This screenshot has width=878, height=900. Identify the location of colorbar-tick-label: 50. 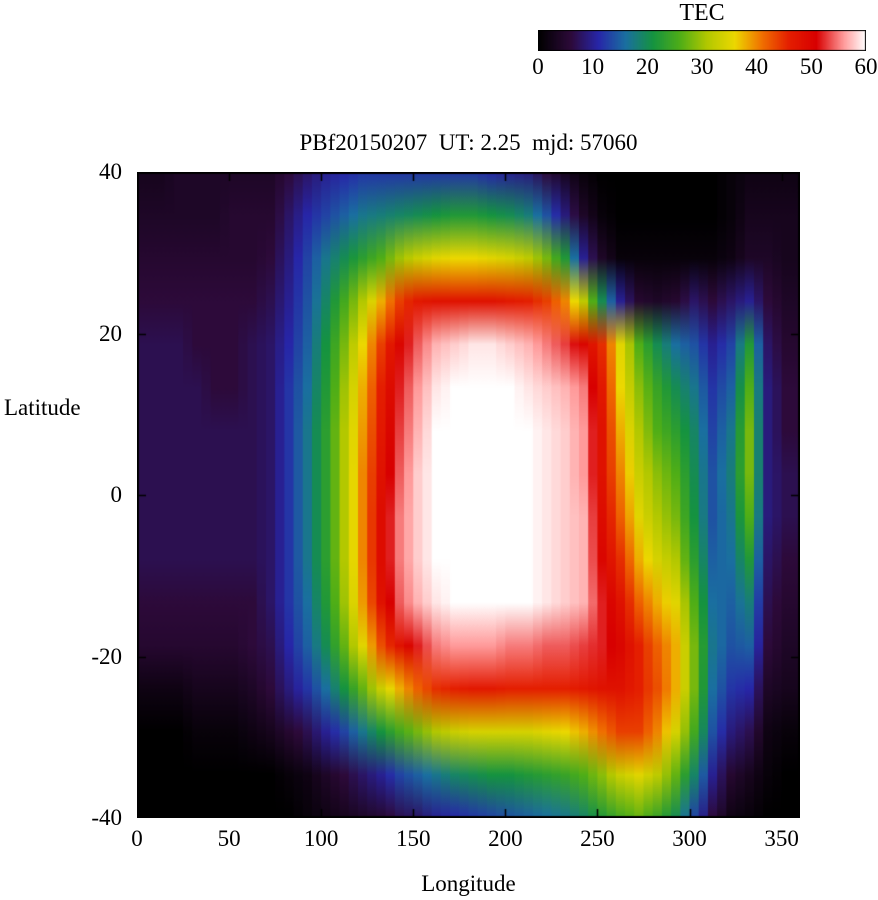
(811, 66).